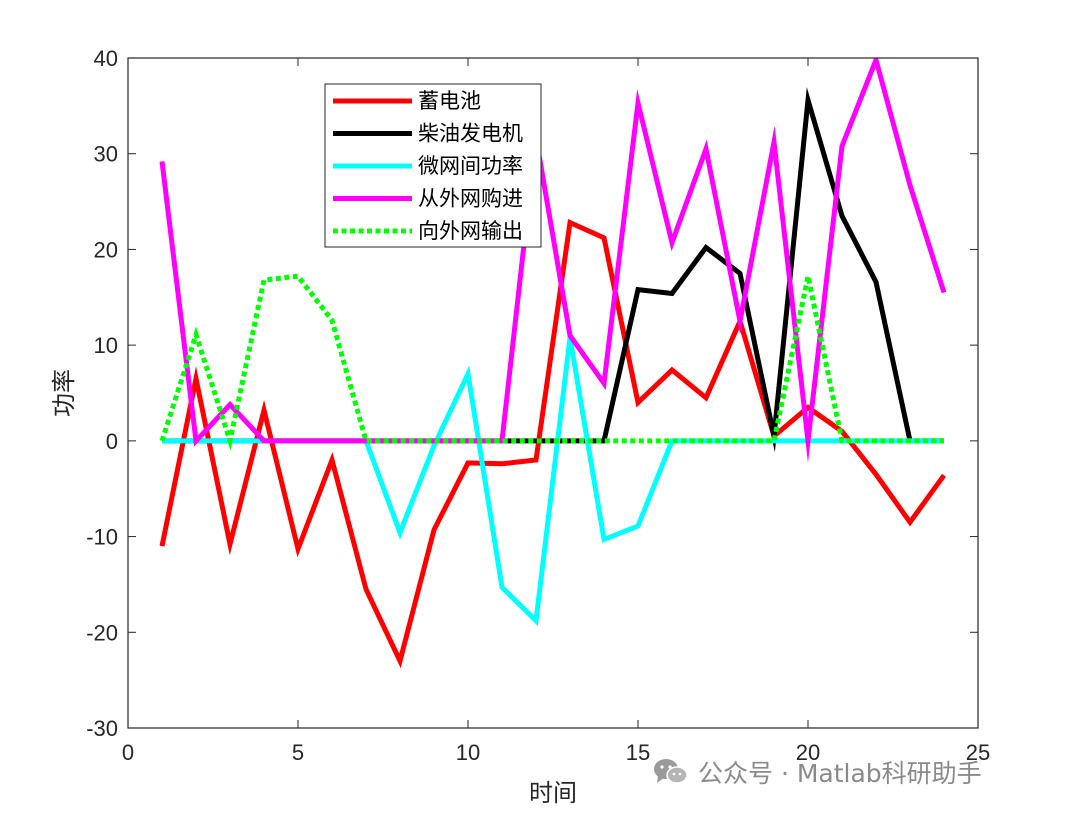 The width and height of the screenshot is (1080, 815). Describe the element at coordinates (671, 771) in the screenshot. I see `wechat-icon` at that location.